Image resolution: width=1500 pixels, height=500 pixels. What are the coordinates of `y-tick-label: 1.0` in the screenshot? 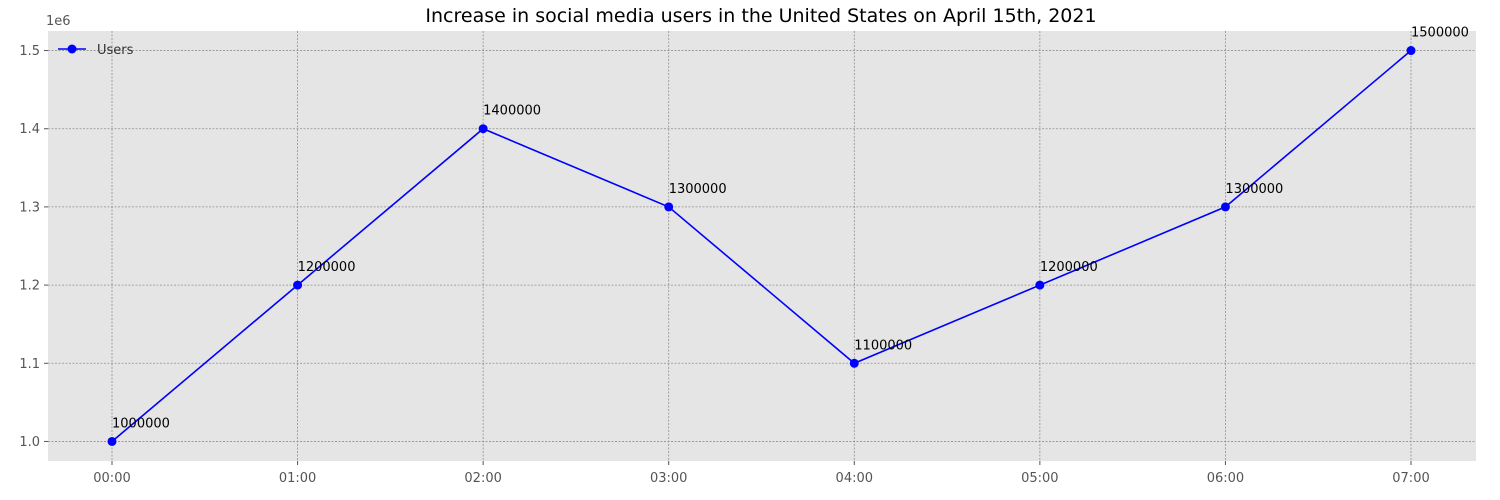 It's located at (29, 442).